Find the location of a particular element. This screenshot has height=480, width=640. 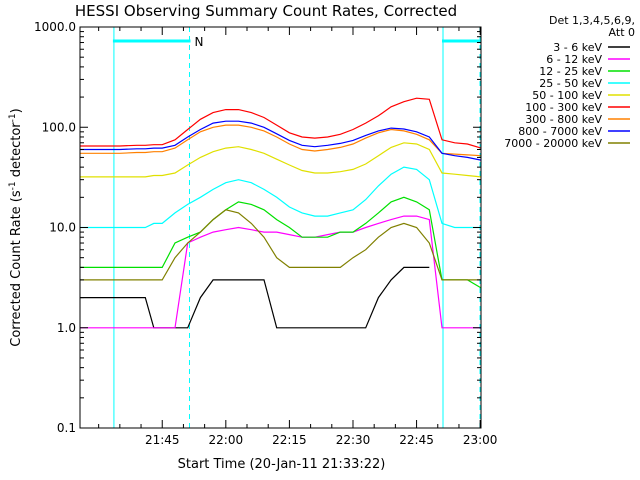

legend-label: 25 - 50 keV is located at coordinates (570, 83).